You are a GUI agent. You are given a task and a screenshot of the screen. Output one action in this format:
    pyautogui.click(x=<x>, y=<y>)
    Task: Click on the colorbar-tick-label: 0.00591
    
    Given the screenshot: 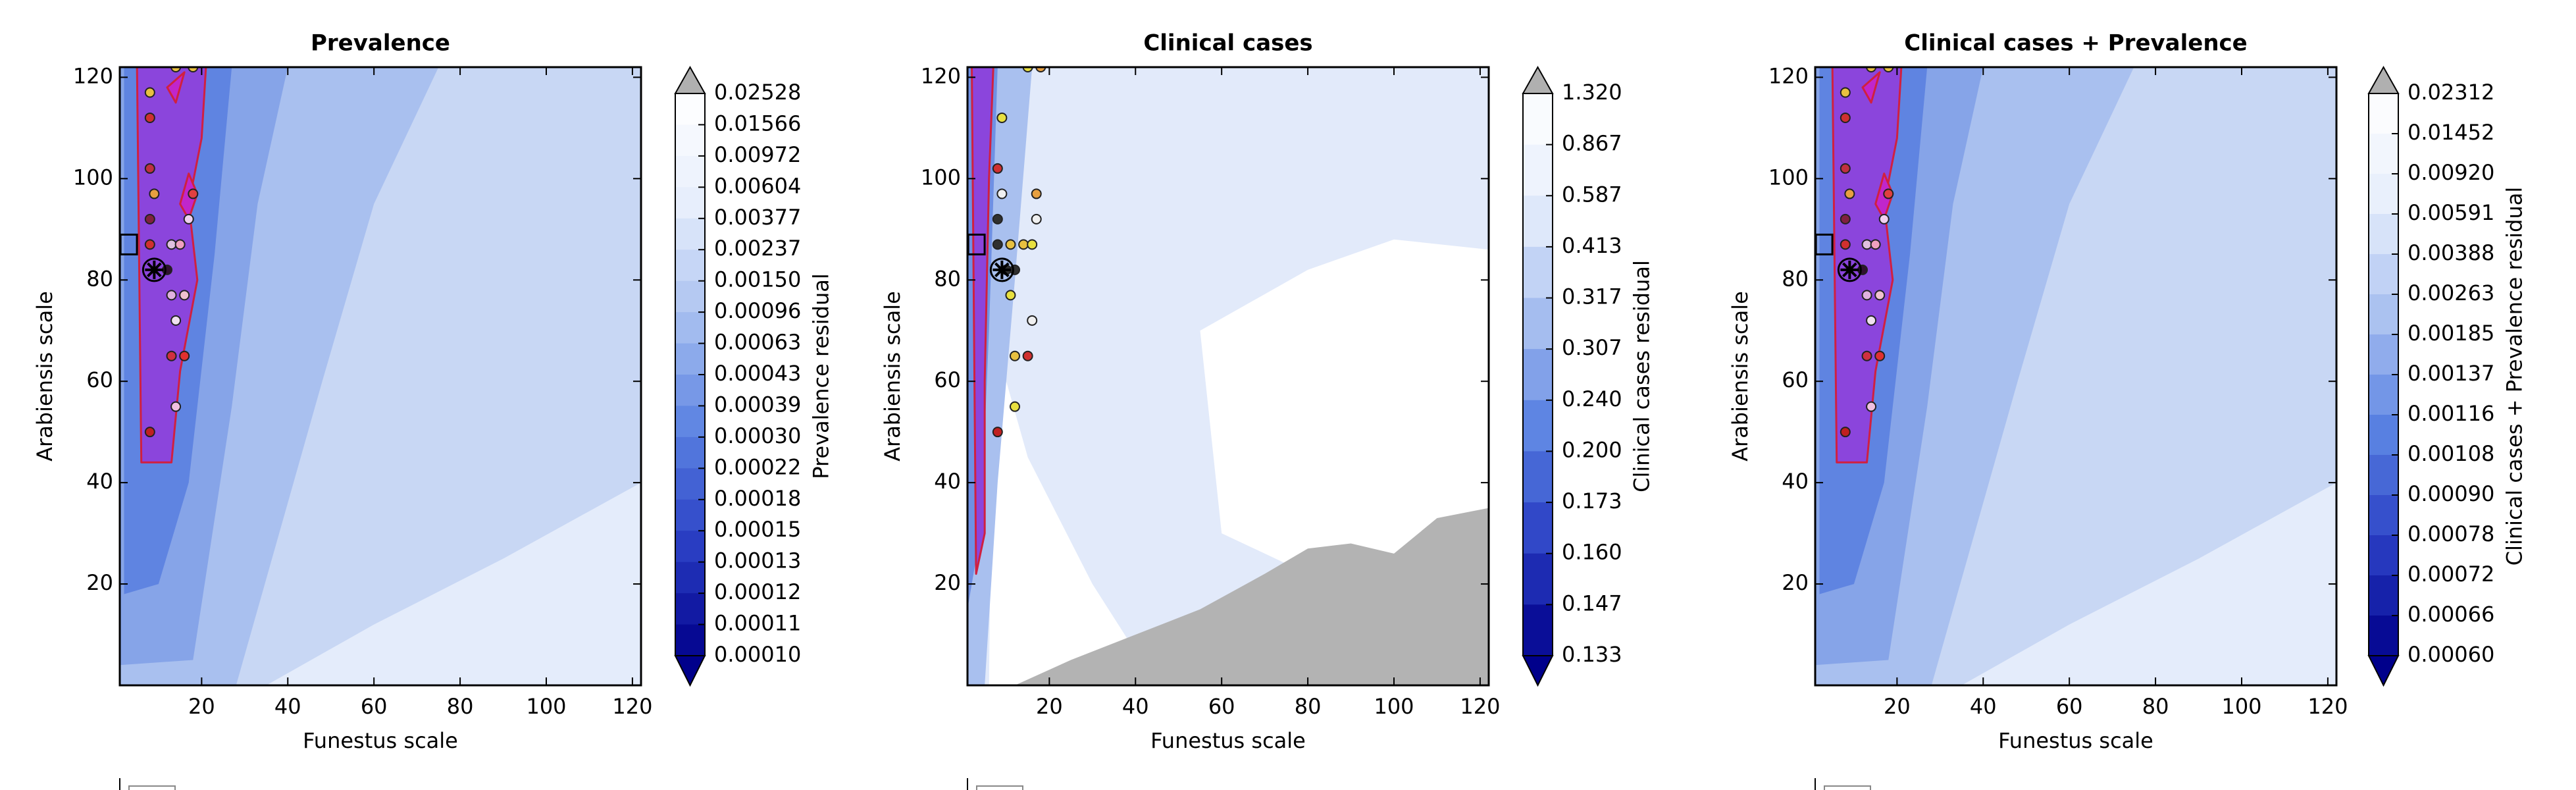 What is the action you would take?
    pyautogui.click(x=2451, y=212)
    